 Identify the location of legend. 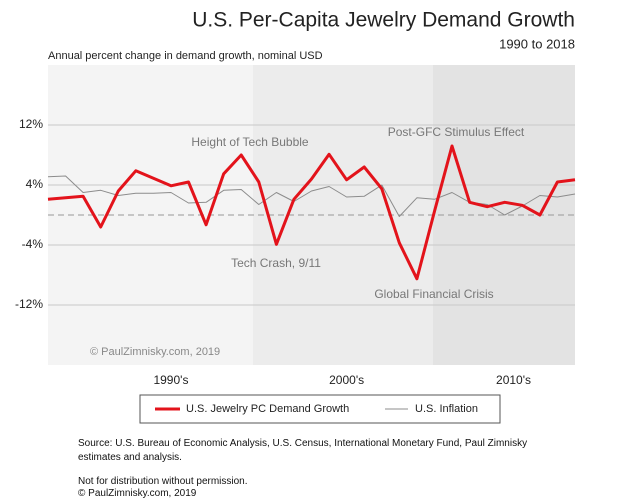
(320, 409).